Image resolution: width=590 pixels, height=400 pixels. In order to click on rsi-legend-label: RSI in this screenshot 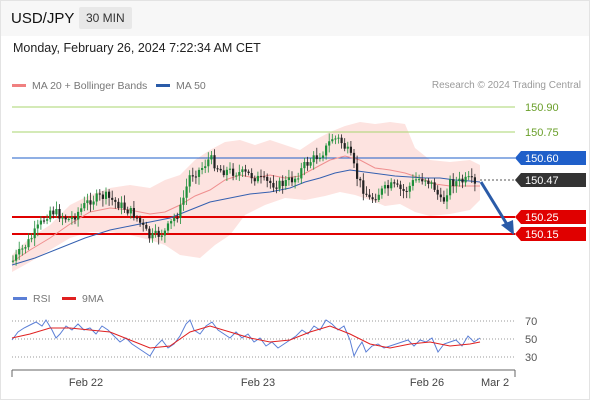, I will do `click(42, 299)`.